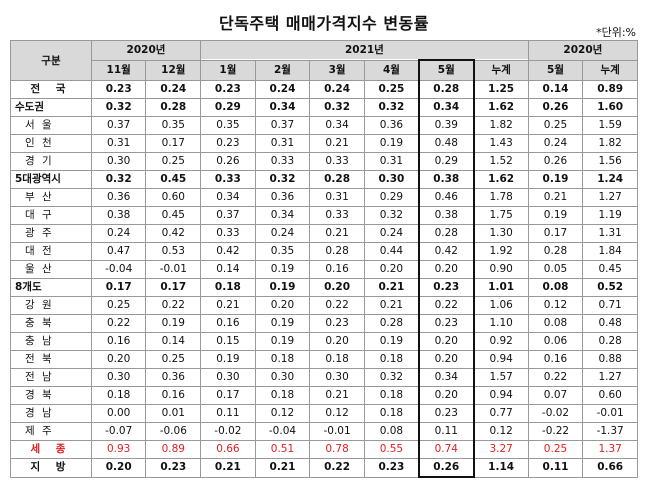 This screenshot has width=648, height=481. I want to click on value-cell: 0.26, so click(555, 161).